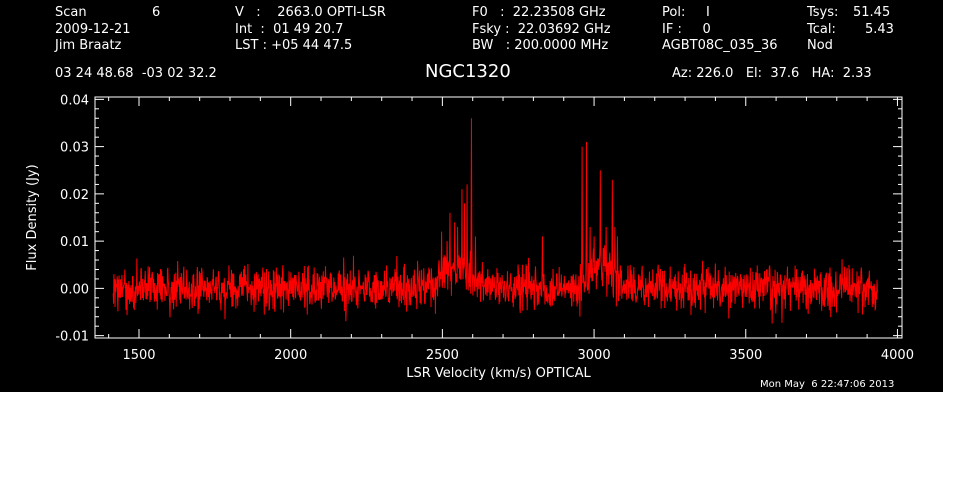  What do you see at coordinates (745, 355) in the screenshot?
I see `x-tick-label: 3500` at bounding box center [745, 355].